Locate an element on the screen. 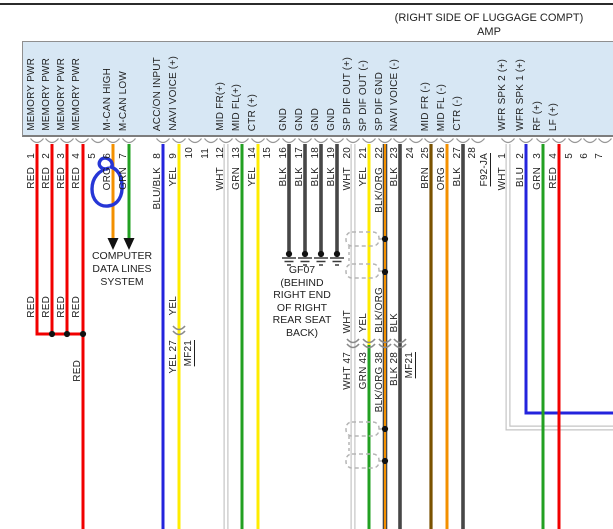 This screenshot has height=529, width=613. pin-number: 6 is located at coordinates (107, 156).